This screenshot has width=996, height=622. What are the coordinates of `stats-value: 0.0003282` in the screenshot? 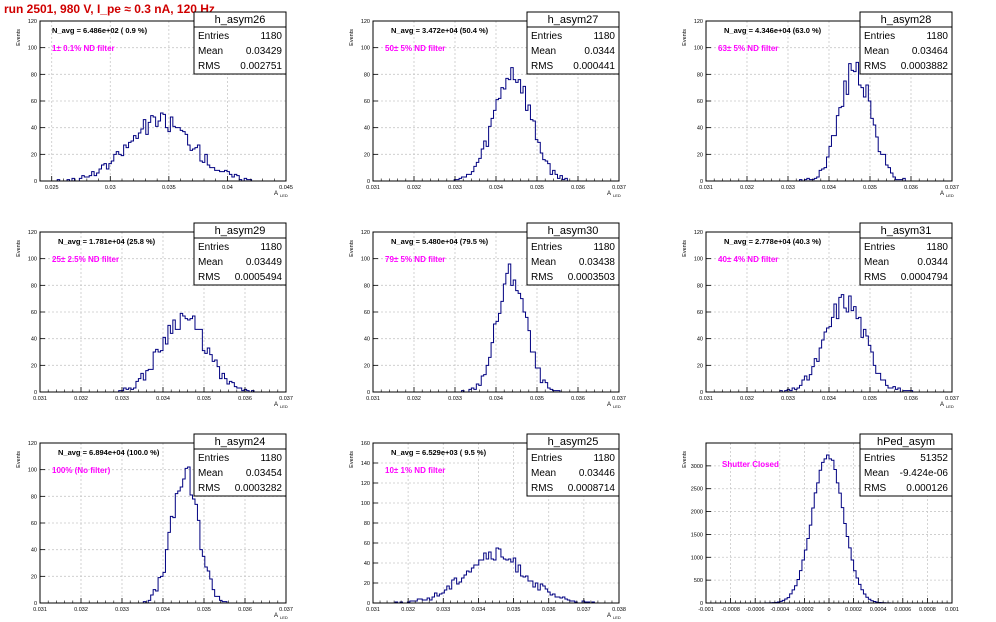 It's located at (259, 488).